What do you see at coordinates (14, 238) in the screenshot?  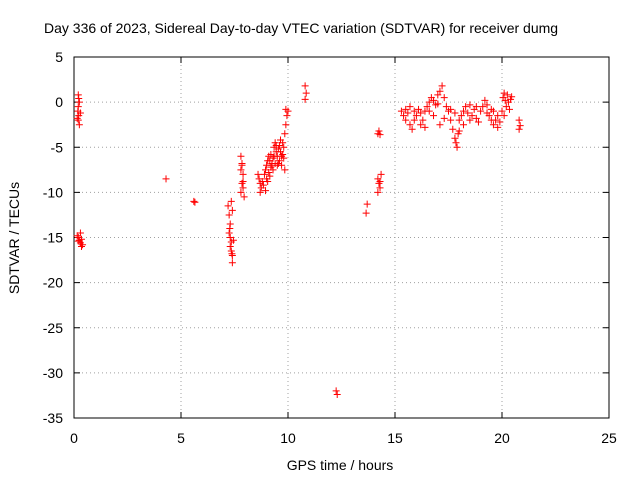 I see `y-axis-label: SDTVAR / TECUs` at bounding box center [14, 238].